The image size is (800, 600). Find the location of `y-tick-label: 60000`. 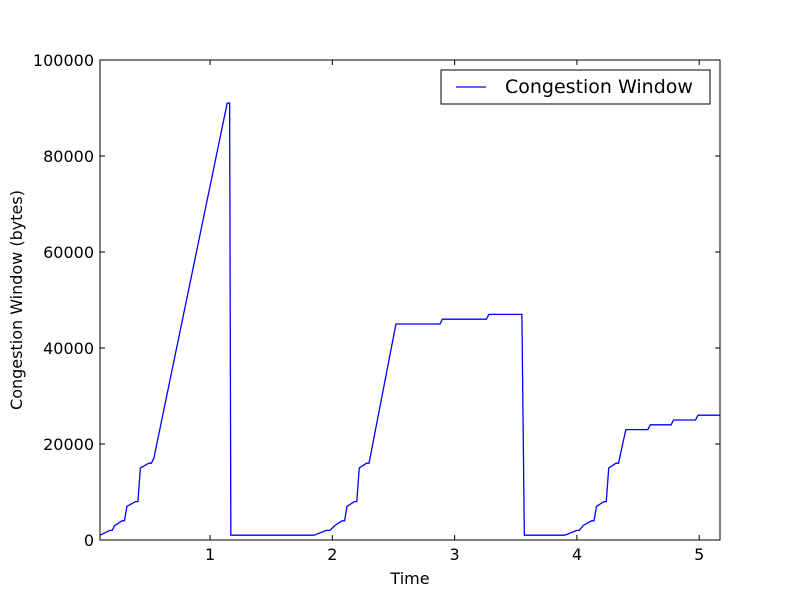

y-tick-label: 60000 is located at coordinates (68, 252).